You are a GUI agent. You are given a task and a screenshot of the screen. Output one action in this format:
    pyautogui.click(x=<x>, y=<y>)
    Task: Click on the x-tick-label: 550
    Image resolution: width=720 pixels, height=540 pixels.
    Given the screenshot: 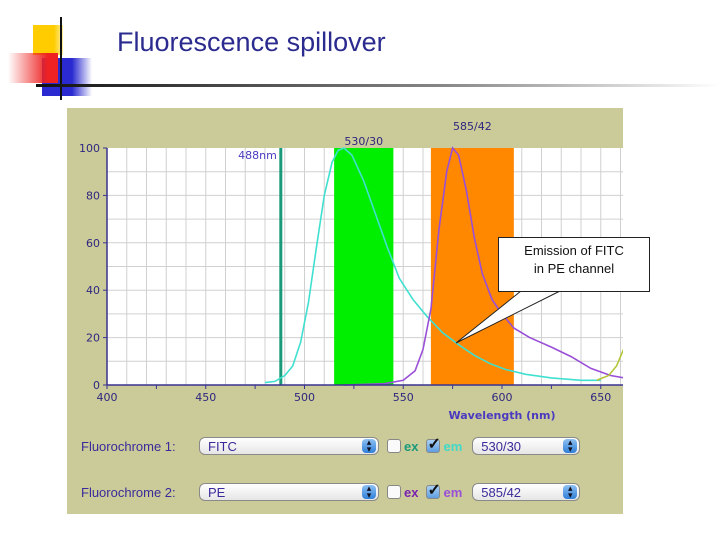 What is the action you would take?
    pyautogui.click(x=403, y=397)
    